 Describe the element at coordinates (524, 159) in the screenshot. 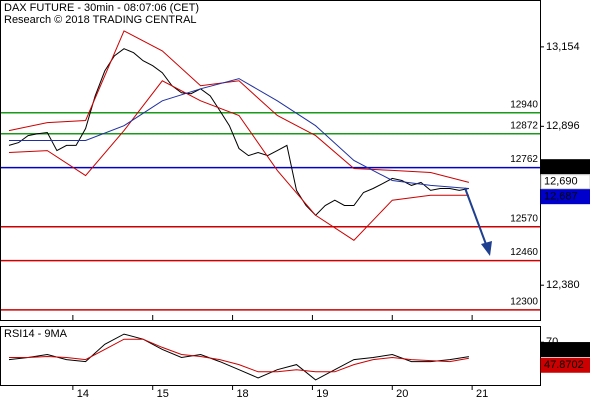

I see `level-label: 12762` at that location.